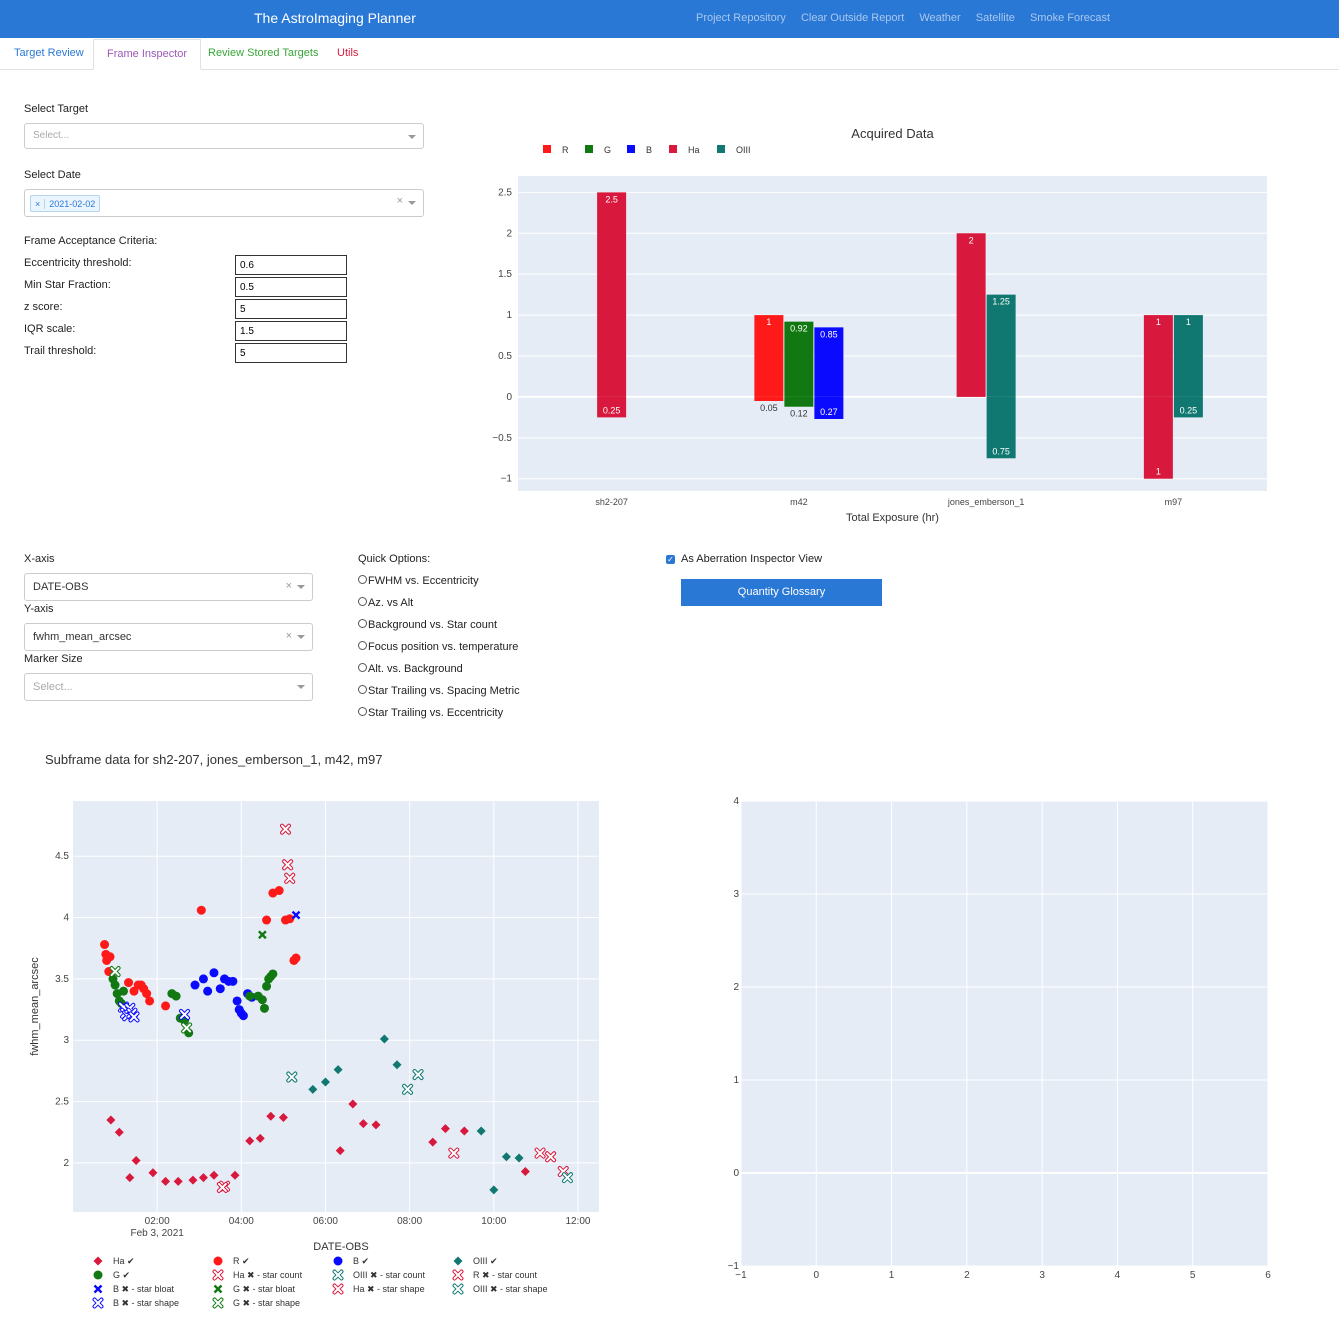 This screenshot has width=1339, height=1330. Describe the element at coordinates (168, 637) in the screenshot. I see `y-axis-dropdown: fwhm_mean_arcsec ×` at that location.